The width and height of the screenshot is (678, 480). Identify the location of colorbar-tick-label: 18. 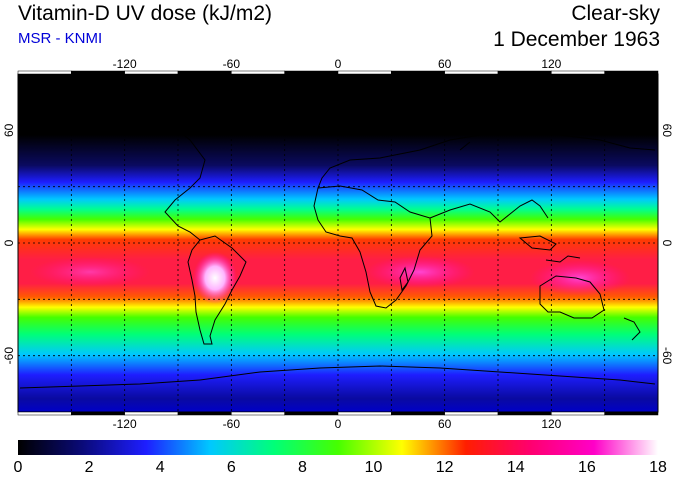
(658, 467).